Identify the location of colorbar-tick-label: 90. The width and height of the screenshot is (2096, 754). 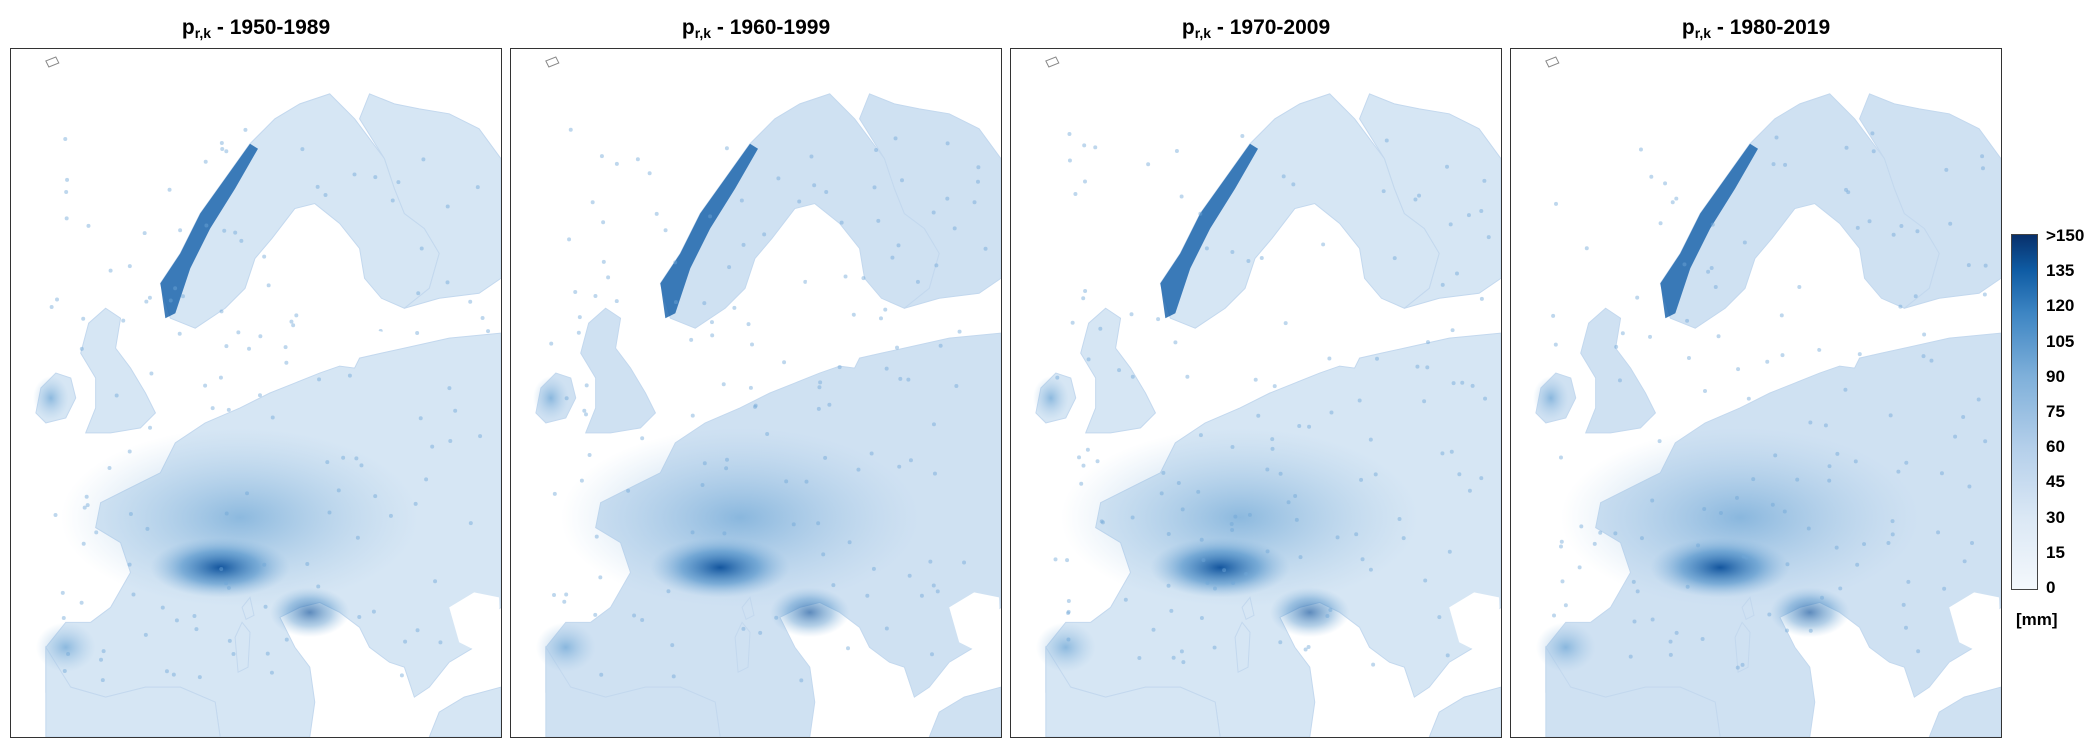
(2055, 376).